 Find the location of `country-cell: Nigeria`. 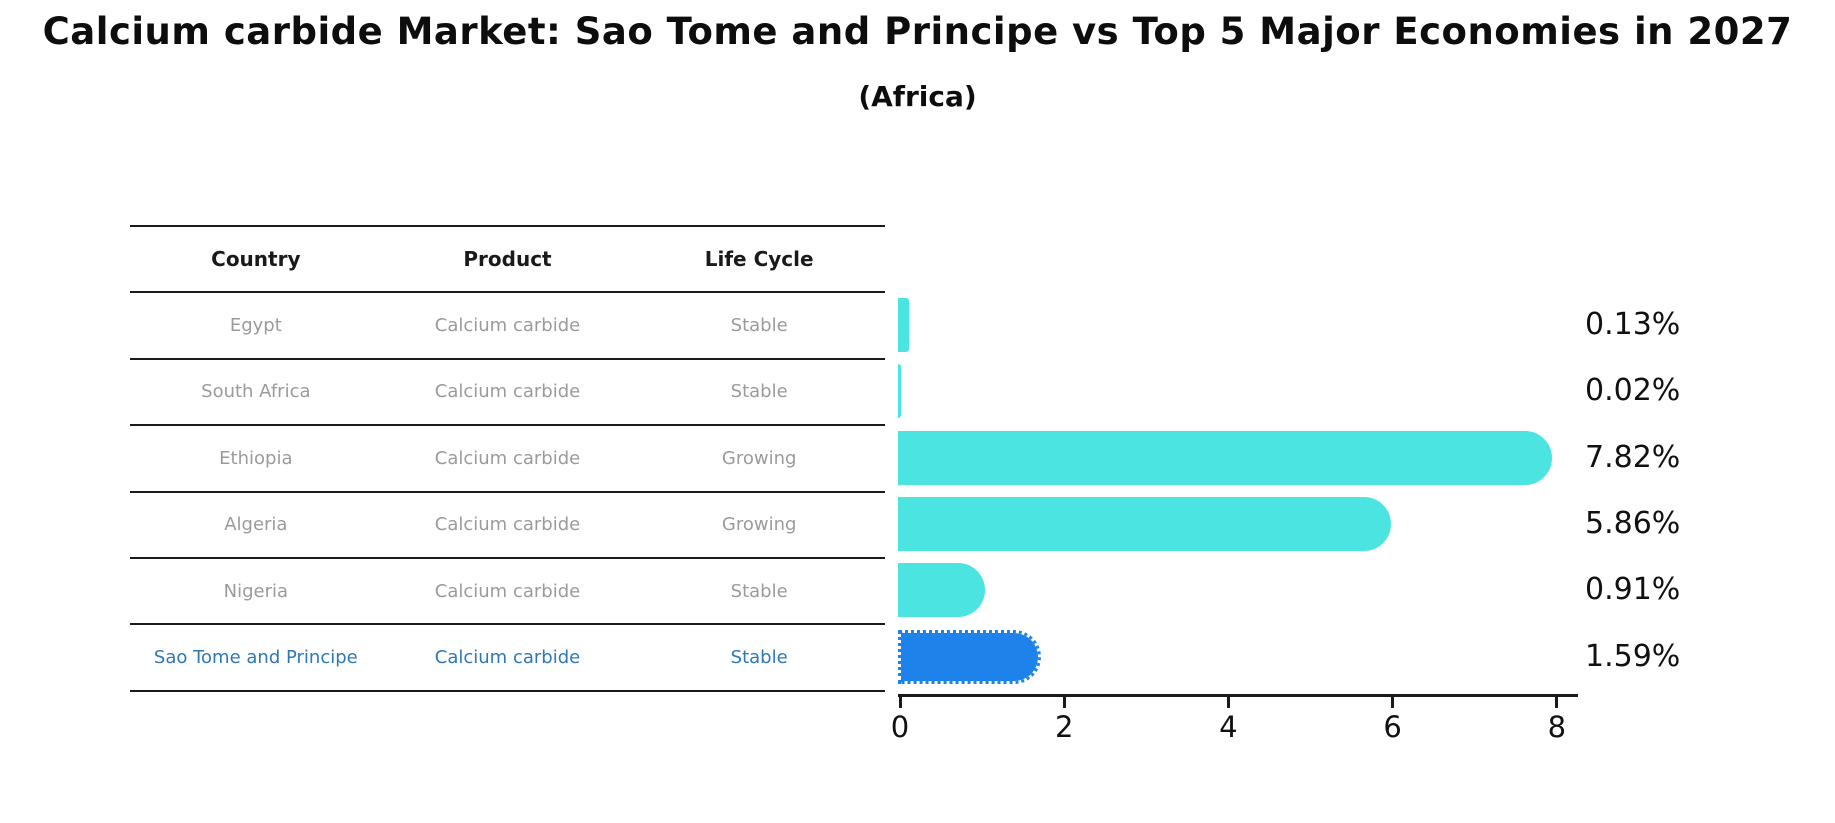

country-cell: Nigeria is located at coordinates (256, 591).